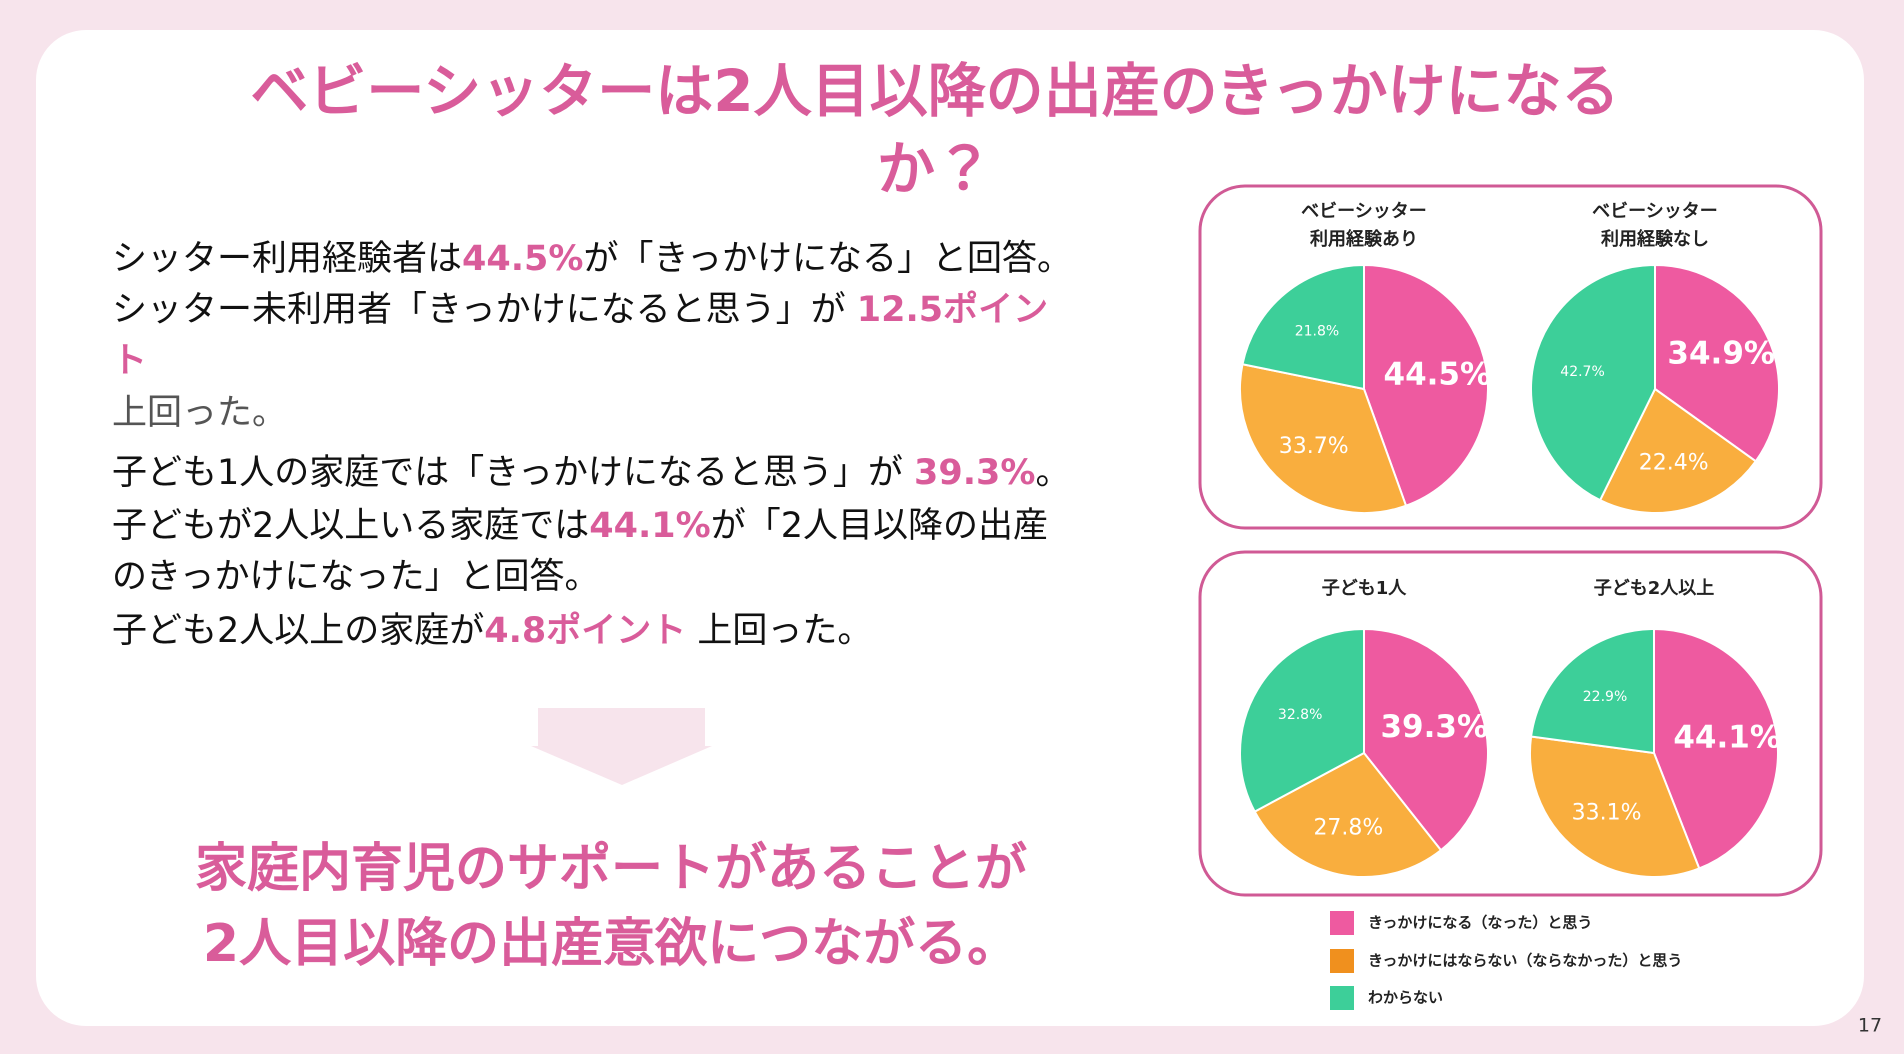 The width and height of the screenshot is (1904, 1054). What do you see at coordinates (1434, 727) in the screenshot?
I see `slice-label: 39.3%` at bounding box center [1434, 727].